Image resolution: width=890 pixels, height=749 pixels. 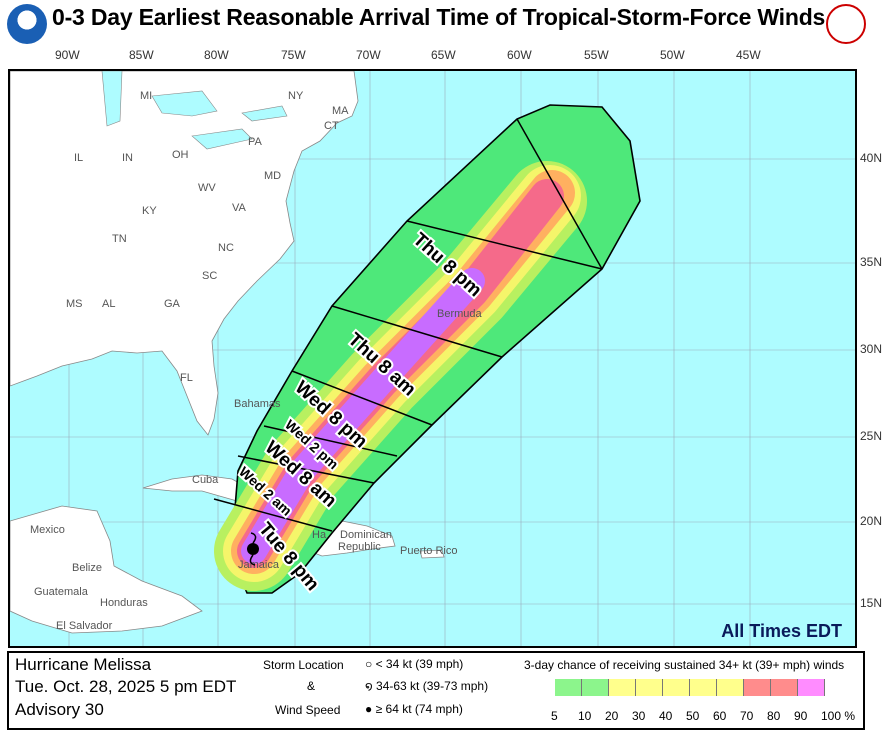 What do you see at coordinates (84, 626) in the screenshot?
I see `place-label-el-salvador: El Salvador` at bounding box center [84, 626].